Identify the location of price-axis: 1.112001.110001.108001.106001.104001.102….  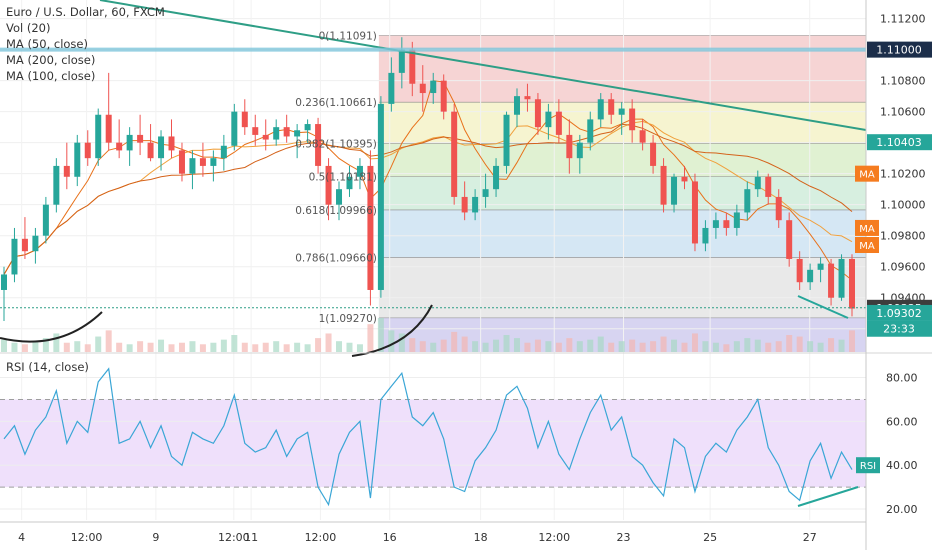
(903, 174).